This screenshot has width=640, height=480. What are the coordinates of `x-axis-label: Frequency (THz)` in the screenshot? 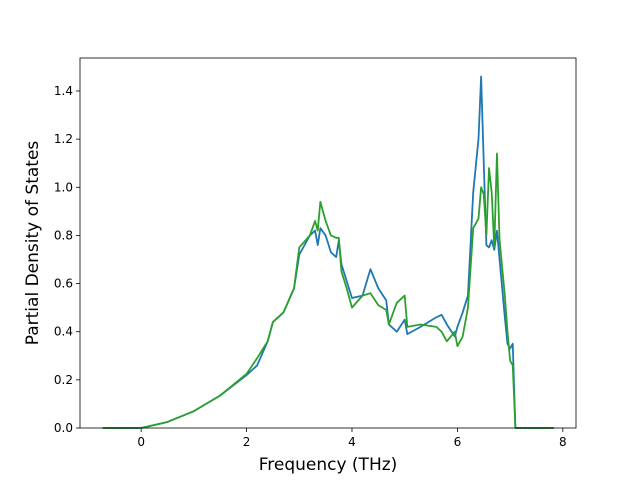 It's located at (328, 465).